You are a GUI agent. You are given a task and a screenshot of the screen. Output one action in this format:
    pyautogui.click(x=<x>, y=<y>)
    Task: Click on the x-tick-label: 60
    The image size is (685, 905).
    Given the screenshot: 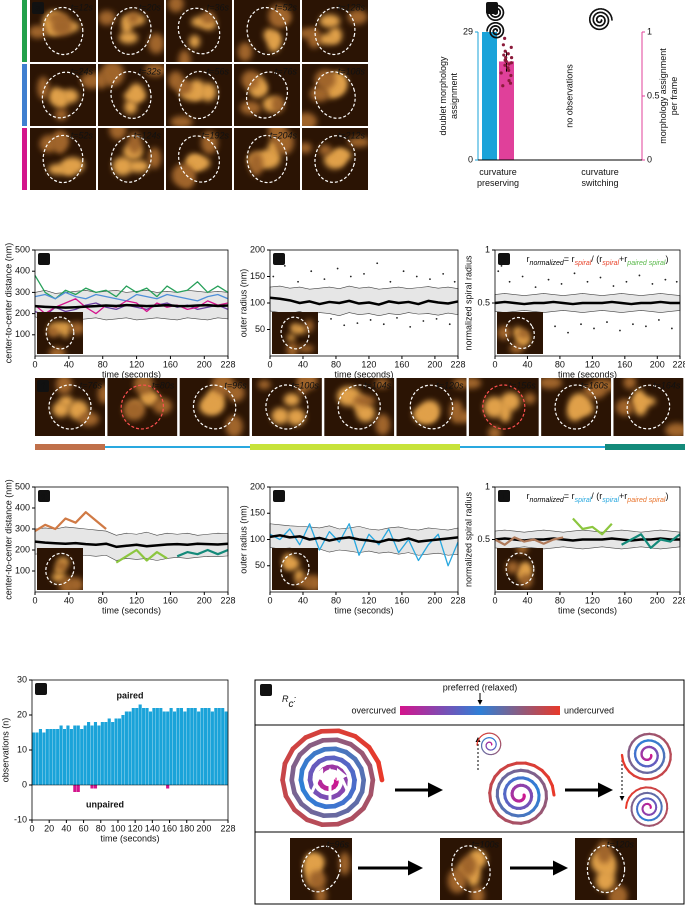 What is the action you would take?
    pyautogui.click(x=84, y=828)
    